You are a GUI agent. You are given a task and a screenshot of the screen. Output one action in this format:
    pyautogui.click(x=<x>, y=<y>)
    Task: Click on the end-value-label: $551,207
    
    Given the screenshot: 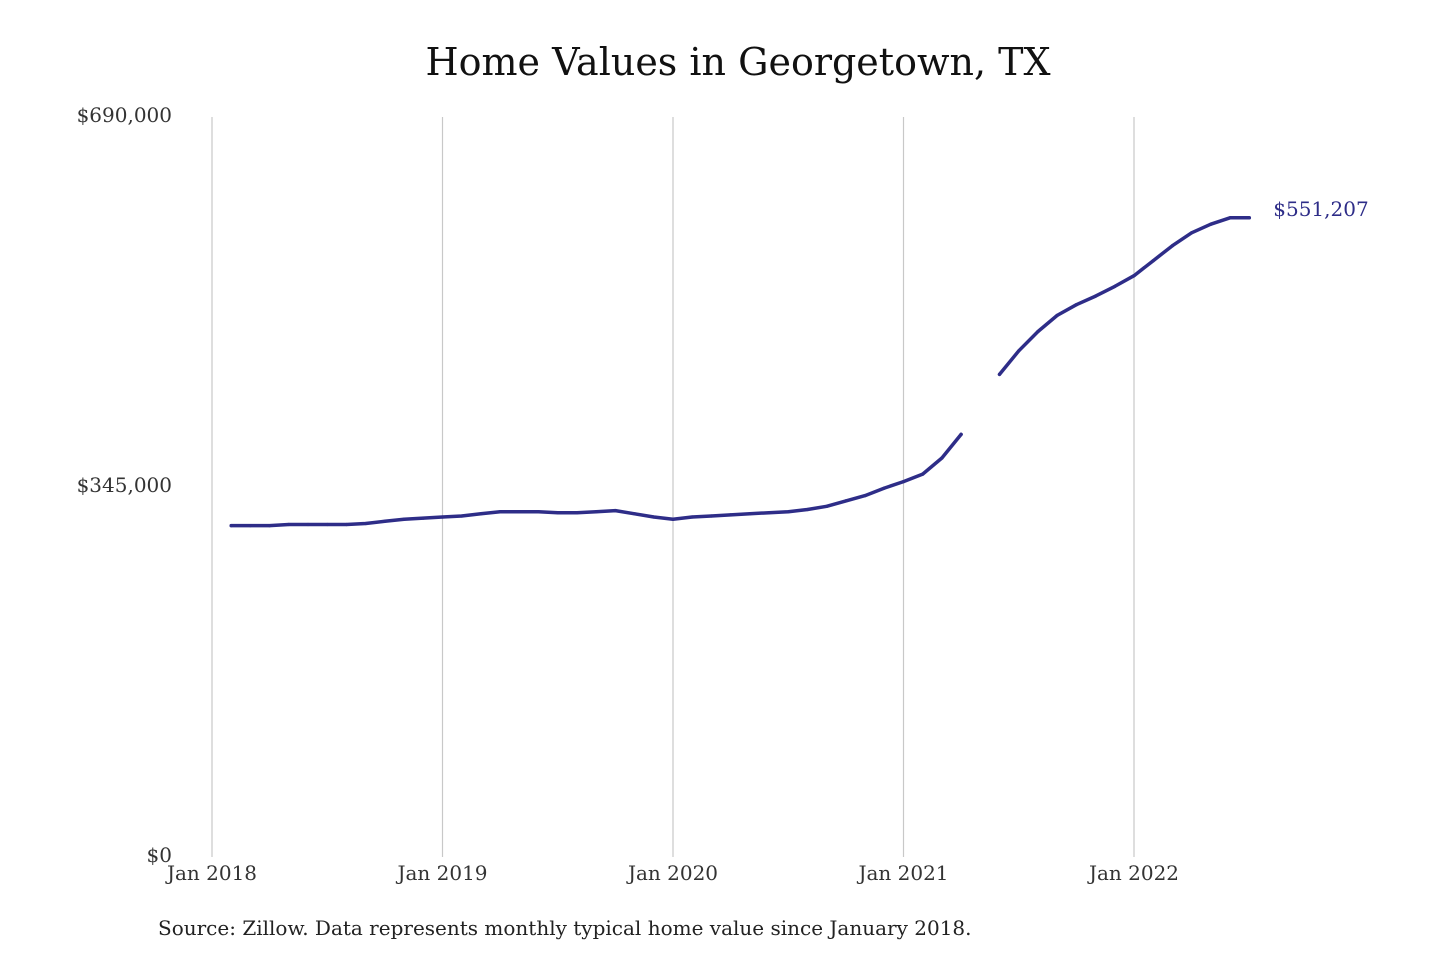 What is the action you would take?
    pyautogui.click(x=1320, y=209)
    